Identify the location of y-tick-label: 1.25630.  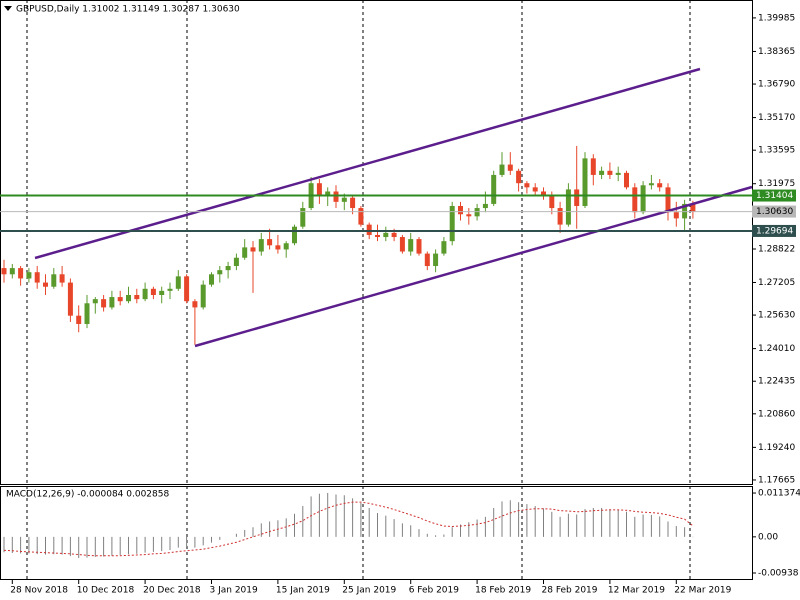
(776, 316).